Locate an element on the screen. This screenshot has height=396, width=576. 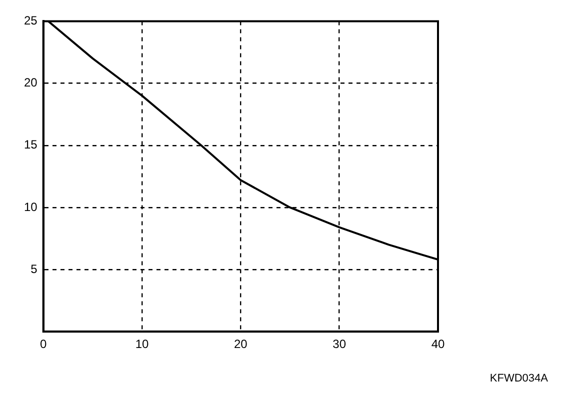
y-tick-label: 10 is located at coordinates (31, 207).